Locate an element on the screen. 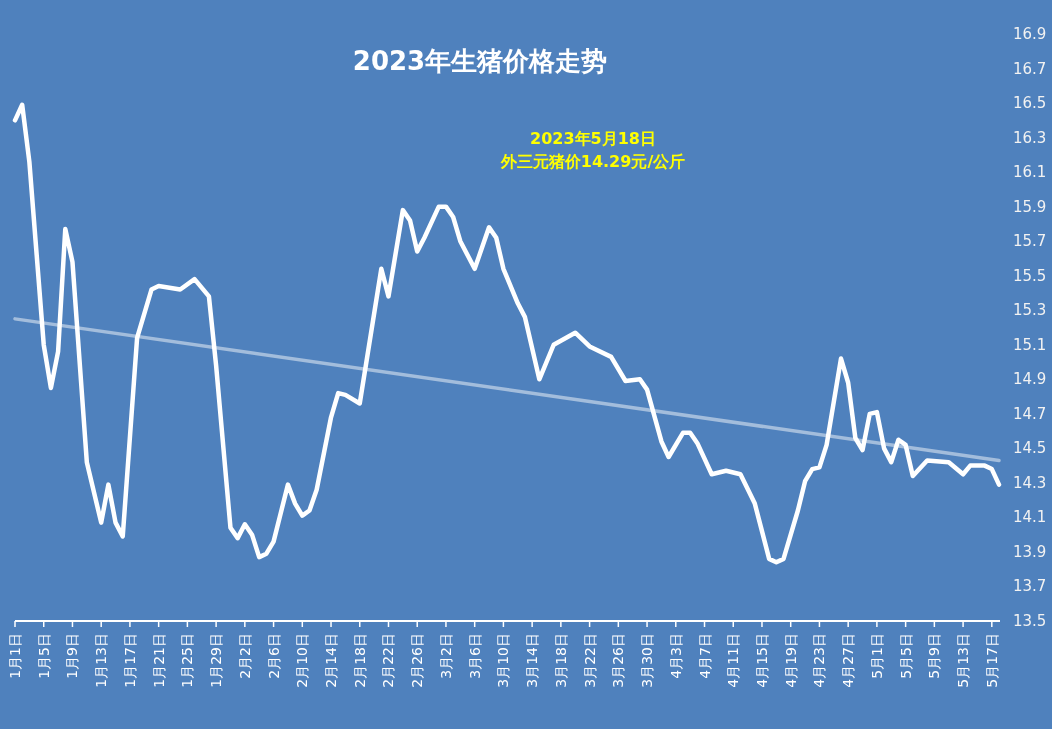 Image resolution: width=1052 pixels, height=729 pixels. y-tick-label: 15.3 is located at coordinates (1030, 310).